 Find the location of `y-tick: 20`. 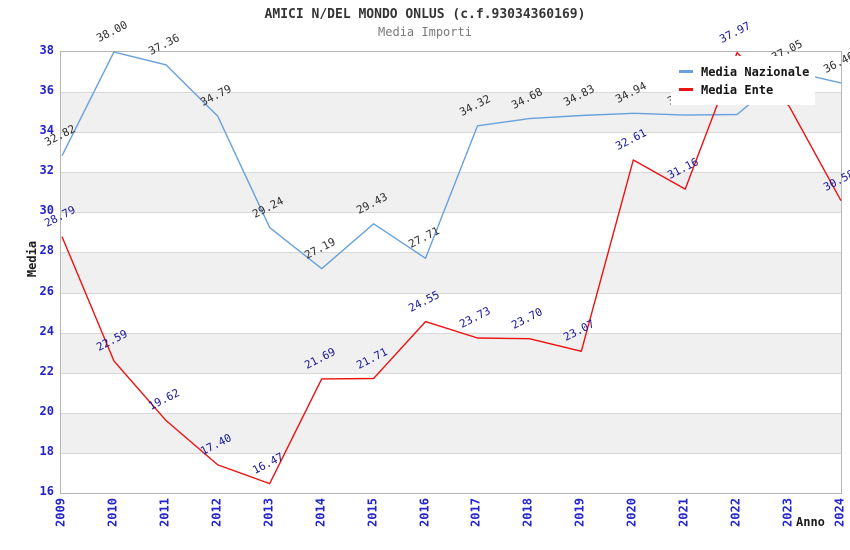

y-tick: 20 is located at coordinates (46, 410).